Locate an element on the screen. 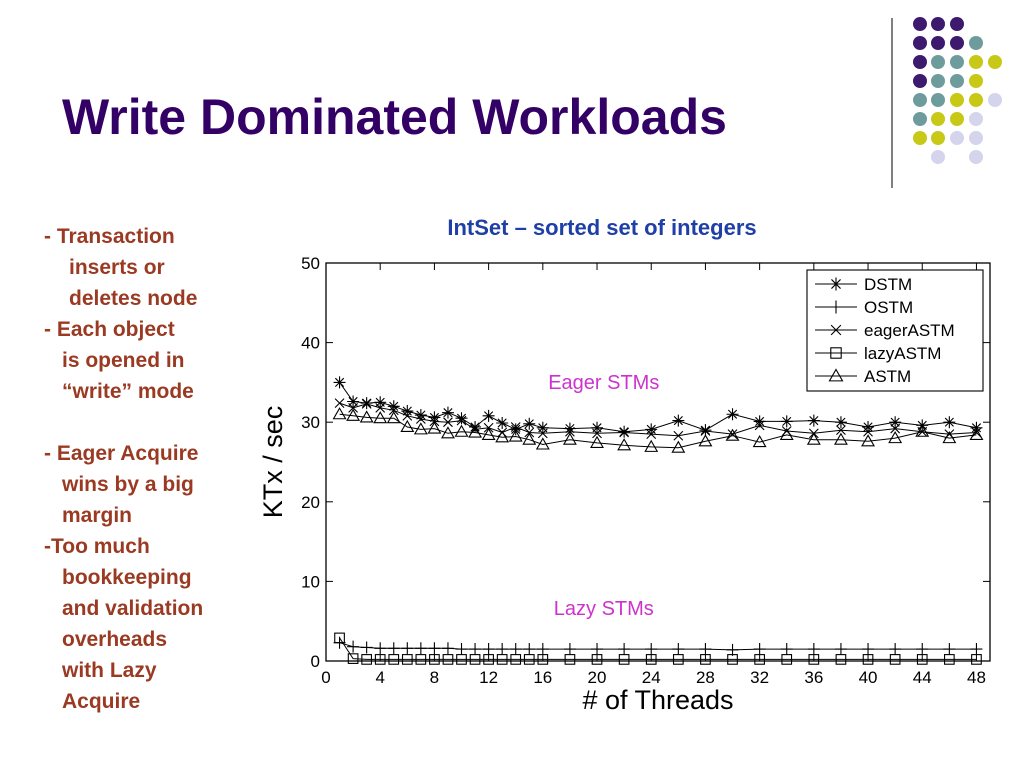 The height and width of the screenshot is (768, 1024). x-tick-label: 12 is located at coordinates (488, 677).